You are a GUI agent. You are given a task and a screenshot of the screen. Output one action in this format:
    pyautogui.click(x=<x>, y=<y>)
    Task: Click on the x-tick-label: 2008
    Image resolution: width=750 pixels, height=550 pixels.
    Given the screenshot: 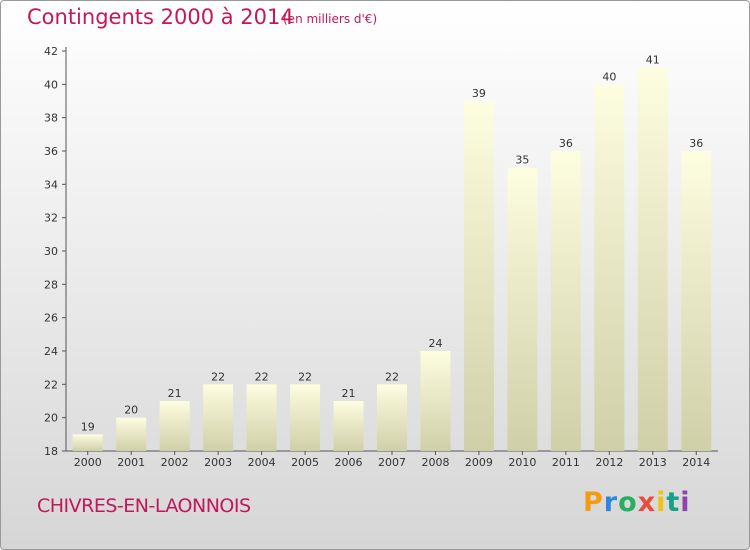 What is the action you would take?
    pyautogui.click(x=435, y=462)
    